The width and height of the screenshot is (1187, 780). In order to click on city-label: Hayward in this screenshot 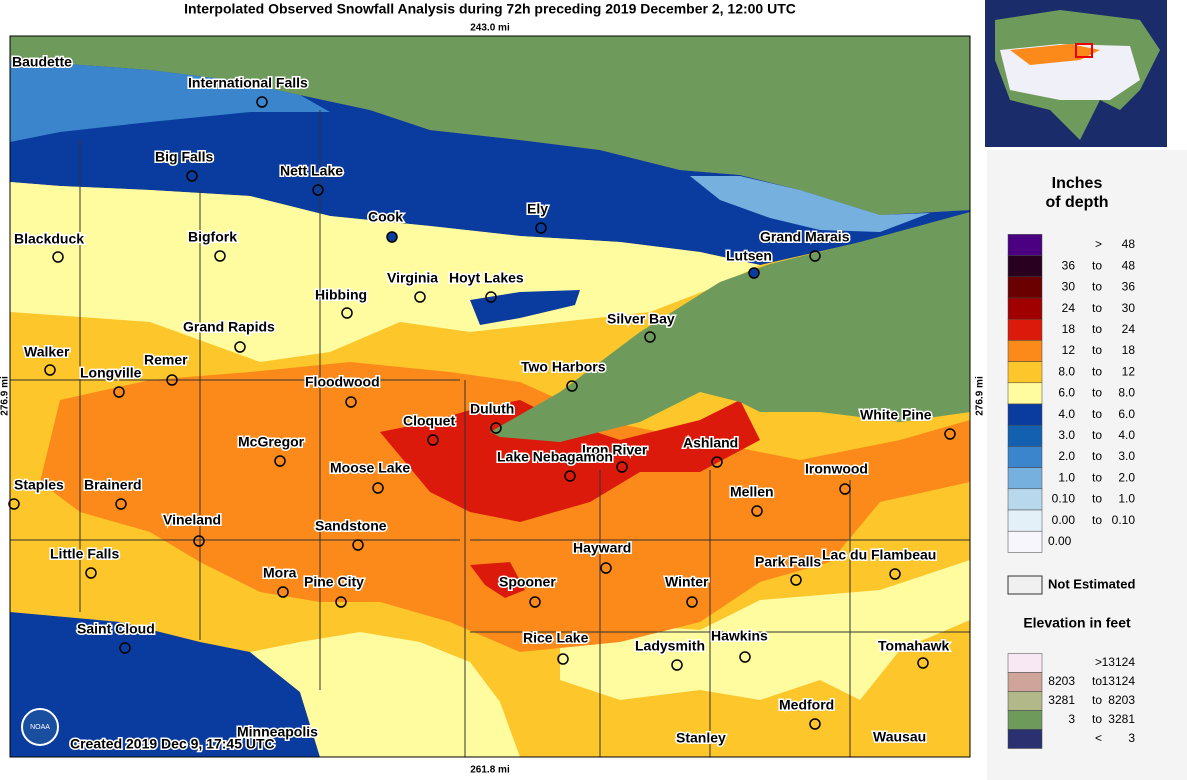, I will do `click(602, 548)`.